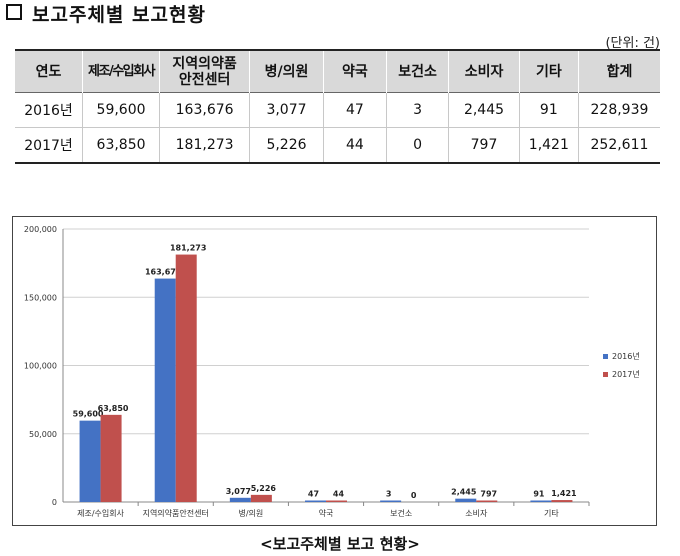  I want to click on table-header-row: 연도 제조/수입회사 지역의약품 안전센터 병/의원 약국 보건소 소비자 기타 합계, so click(337, 71).